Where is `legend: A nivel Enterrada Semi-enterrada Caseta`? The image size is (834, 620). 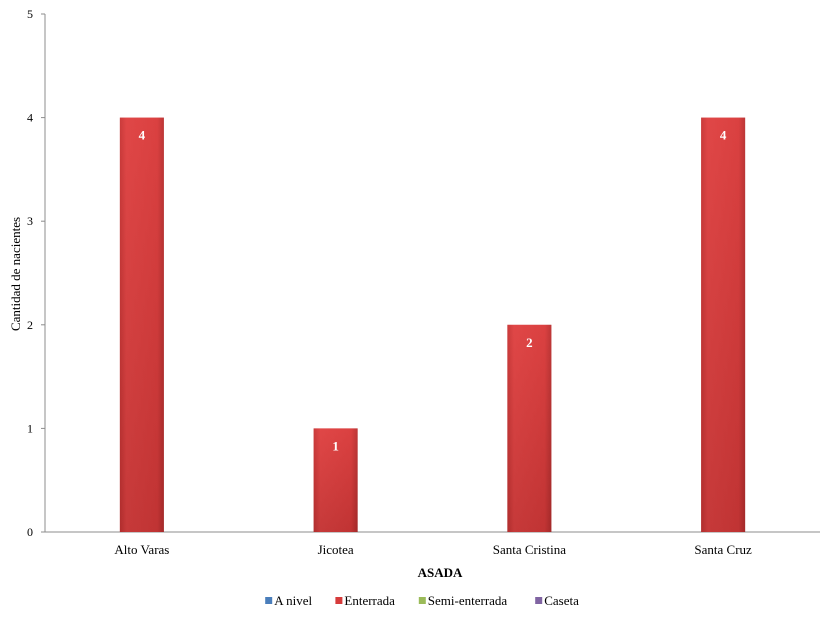
legend: A nivel Enterrada Semi-enterrada Caseta is located at coordinates (422, 600).